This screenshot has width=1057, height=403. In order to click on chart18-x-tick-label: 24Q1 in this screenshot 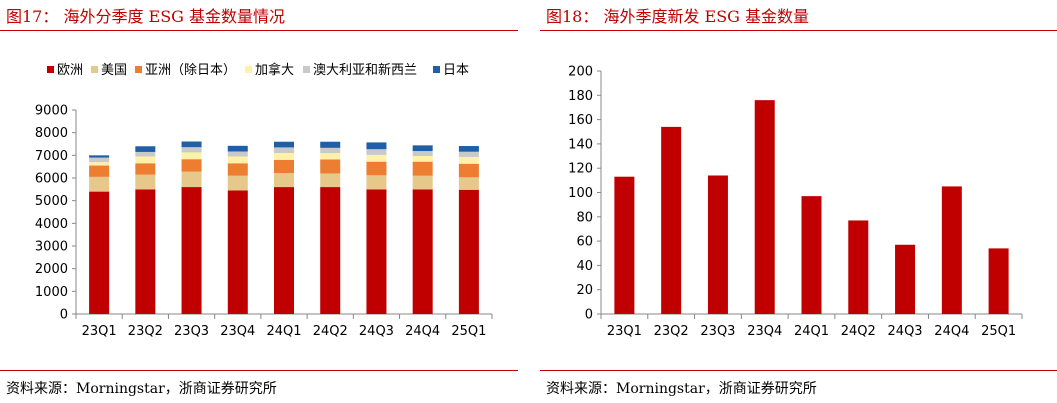, I will do `click(811, 331)`.